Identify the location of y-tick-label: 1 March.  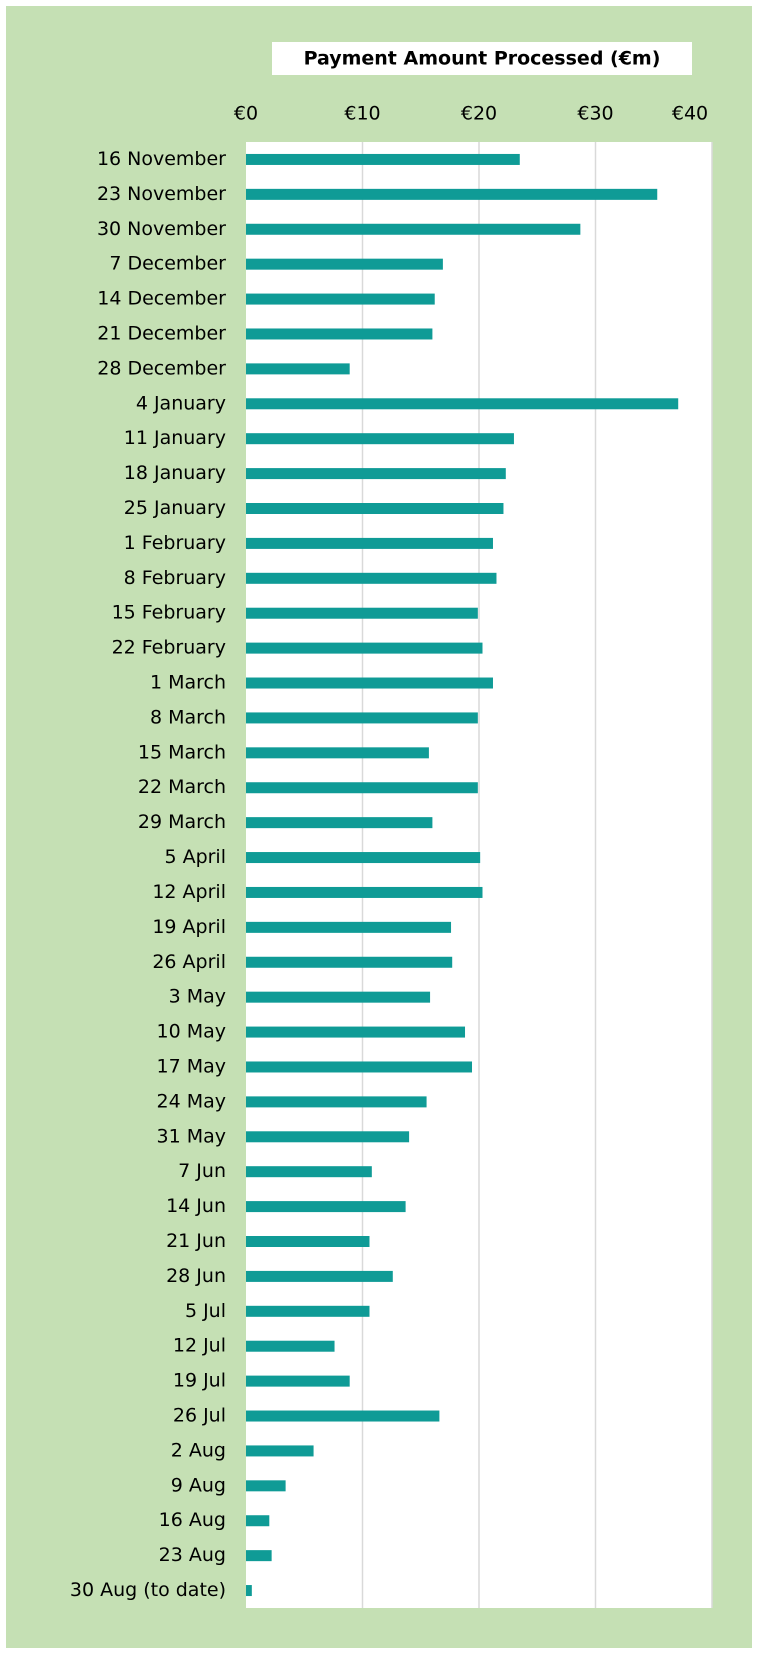
(188, 683).